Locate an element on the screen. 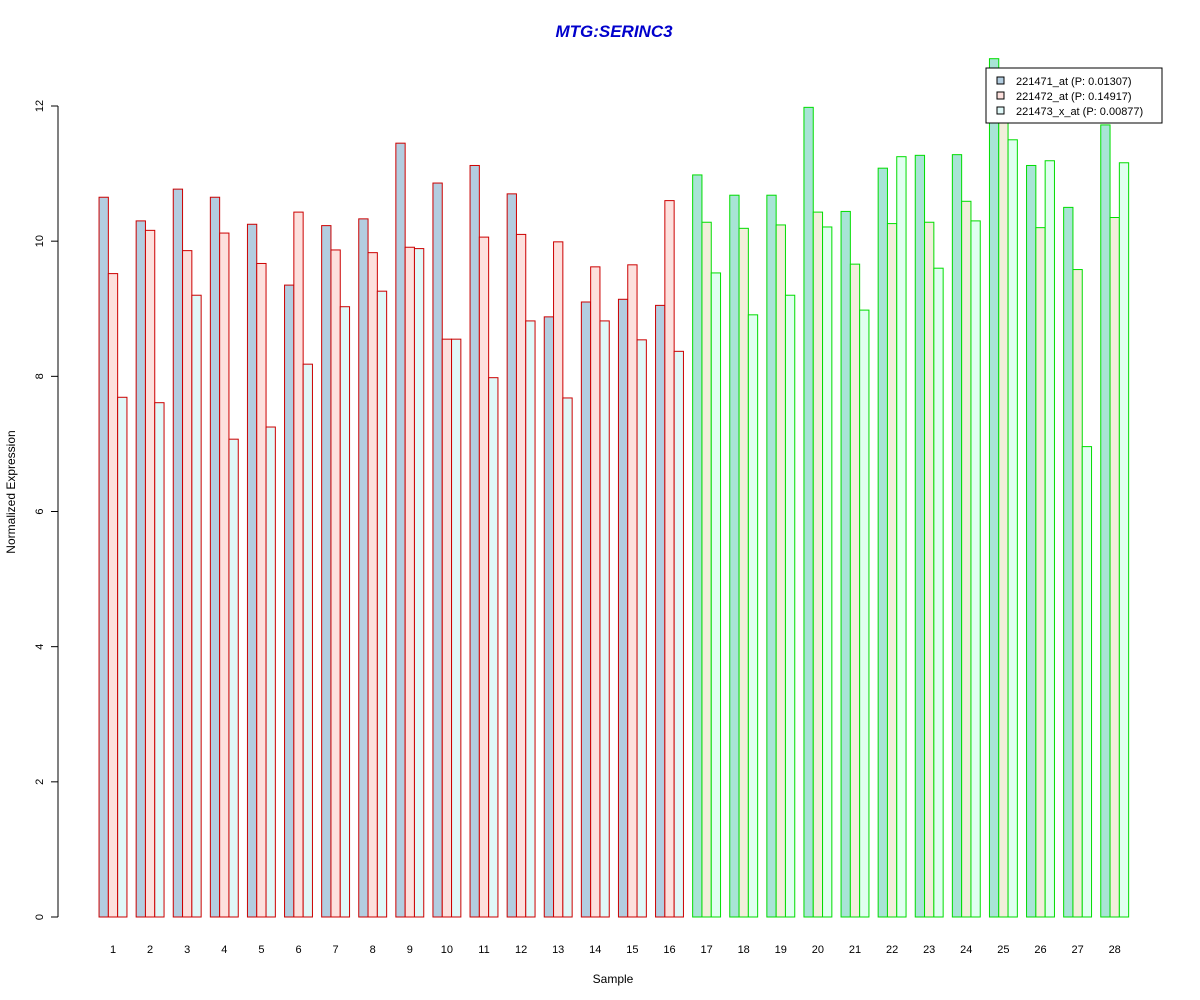 The image size is (1200, 1000). x-tick-label: 19 is located at coordinates (781, 950).